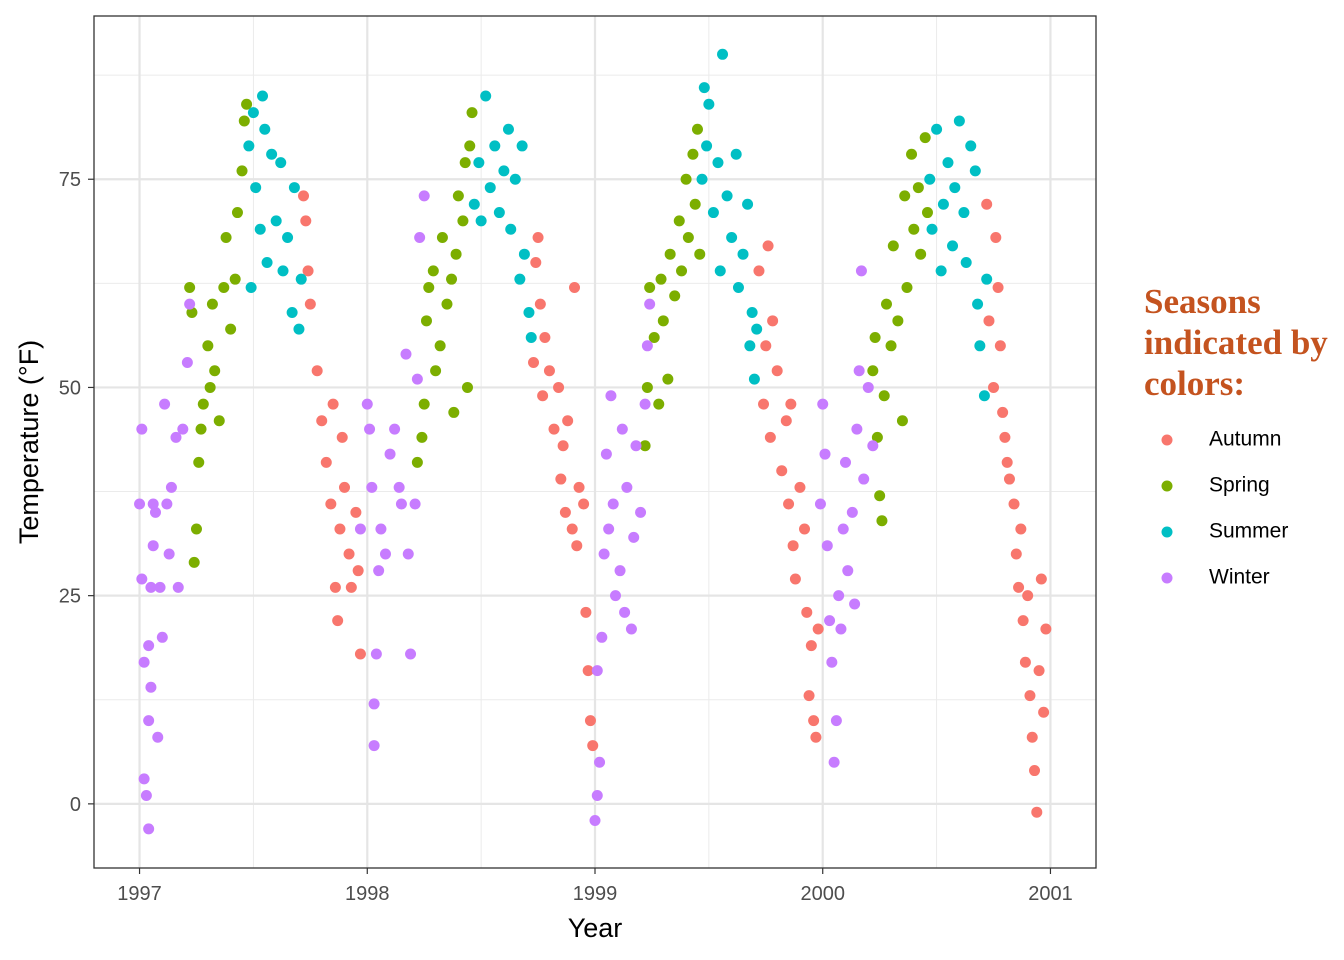 The image size is (1344, 960). Describe the element at coordinates (139, 894) in the screenshot. I see `x-tick-label: 1997` at that location.